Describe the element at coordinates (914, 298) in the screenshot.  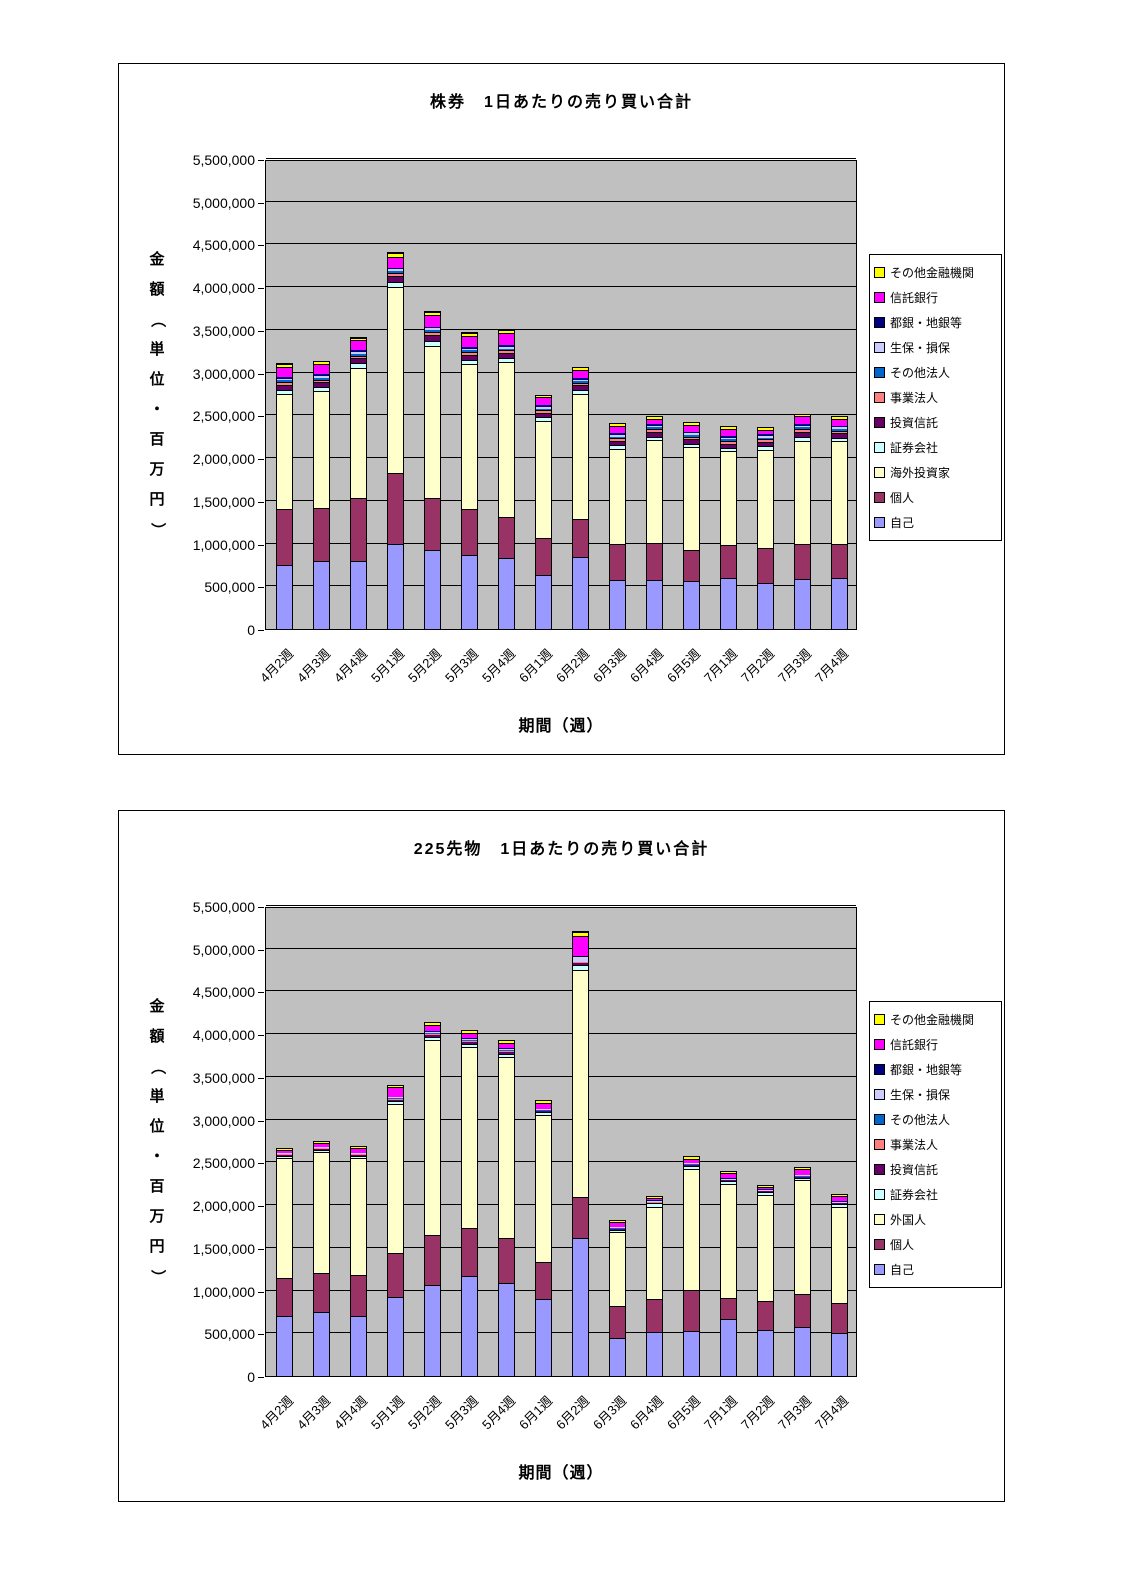
I see `legend-label: 信託銀行` at that location.